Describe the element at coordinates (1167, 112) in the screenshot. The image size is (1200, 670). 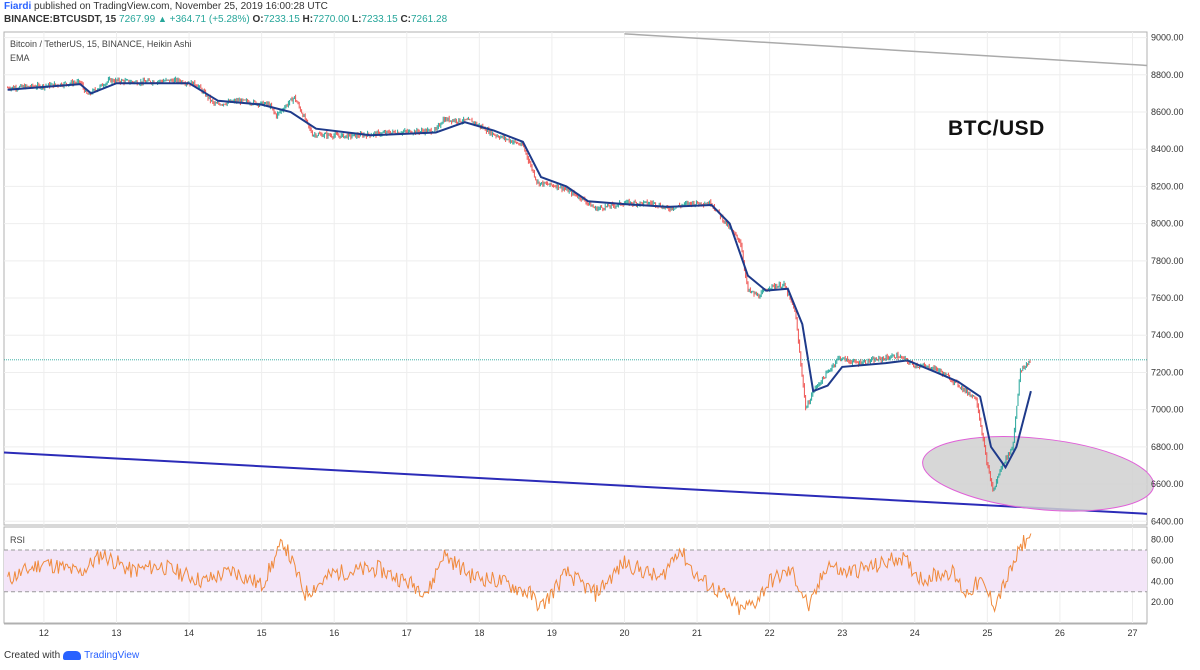
I see `price-tick-label: 8600.00` at that location.